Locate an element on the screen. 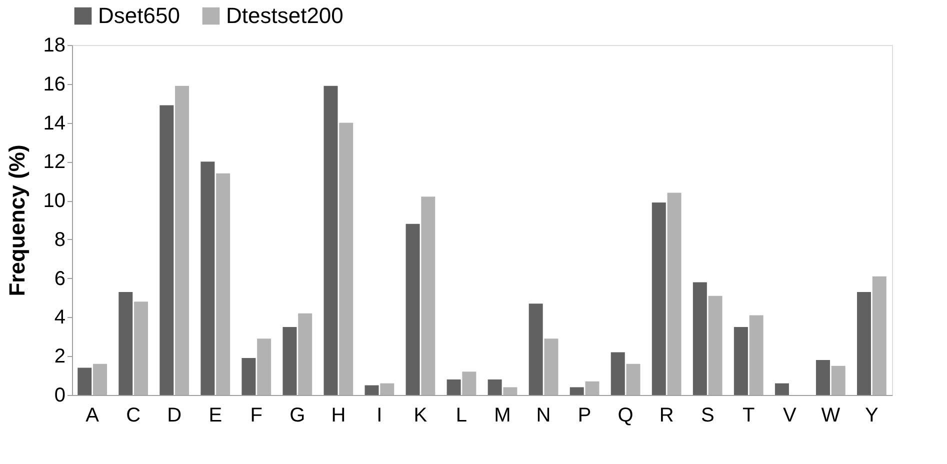 This screenshot has width=947, height=464. x-tick-label: Y is located at coordinates (871, 415).